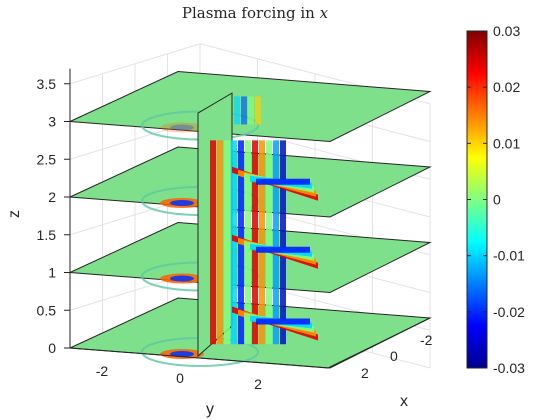 This screenshot has width=560, height=420. I want to click on y-tick-label: 2, so click(258, 384).